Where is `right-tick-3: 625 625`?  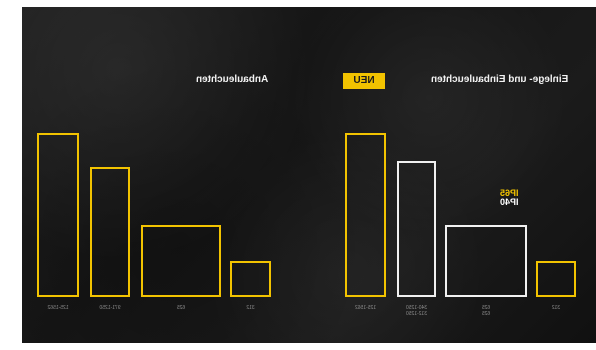
right-tick-3: 625 625 is located at coordinates (486, 311).